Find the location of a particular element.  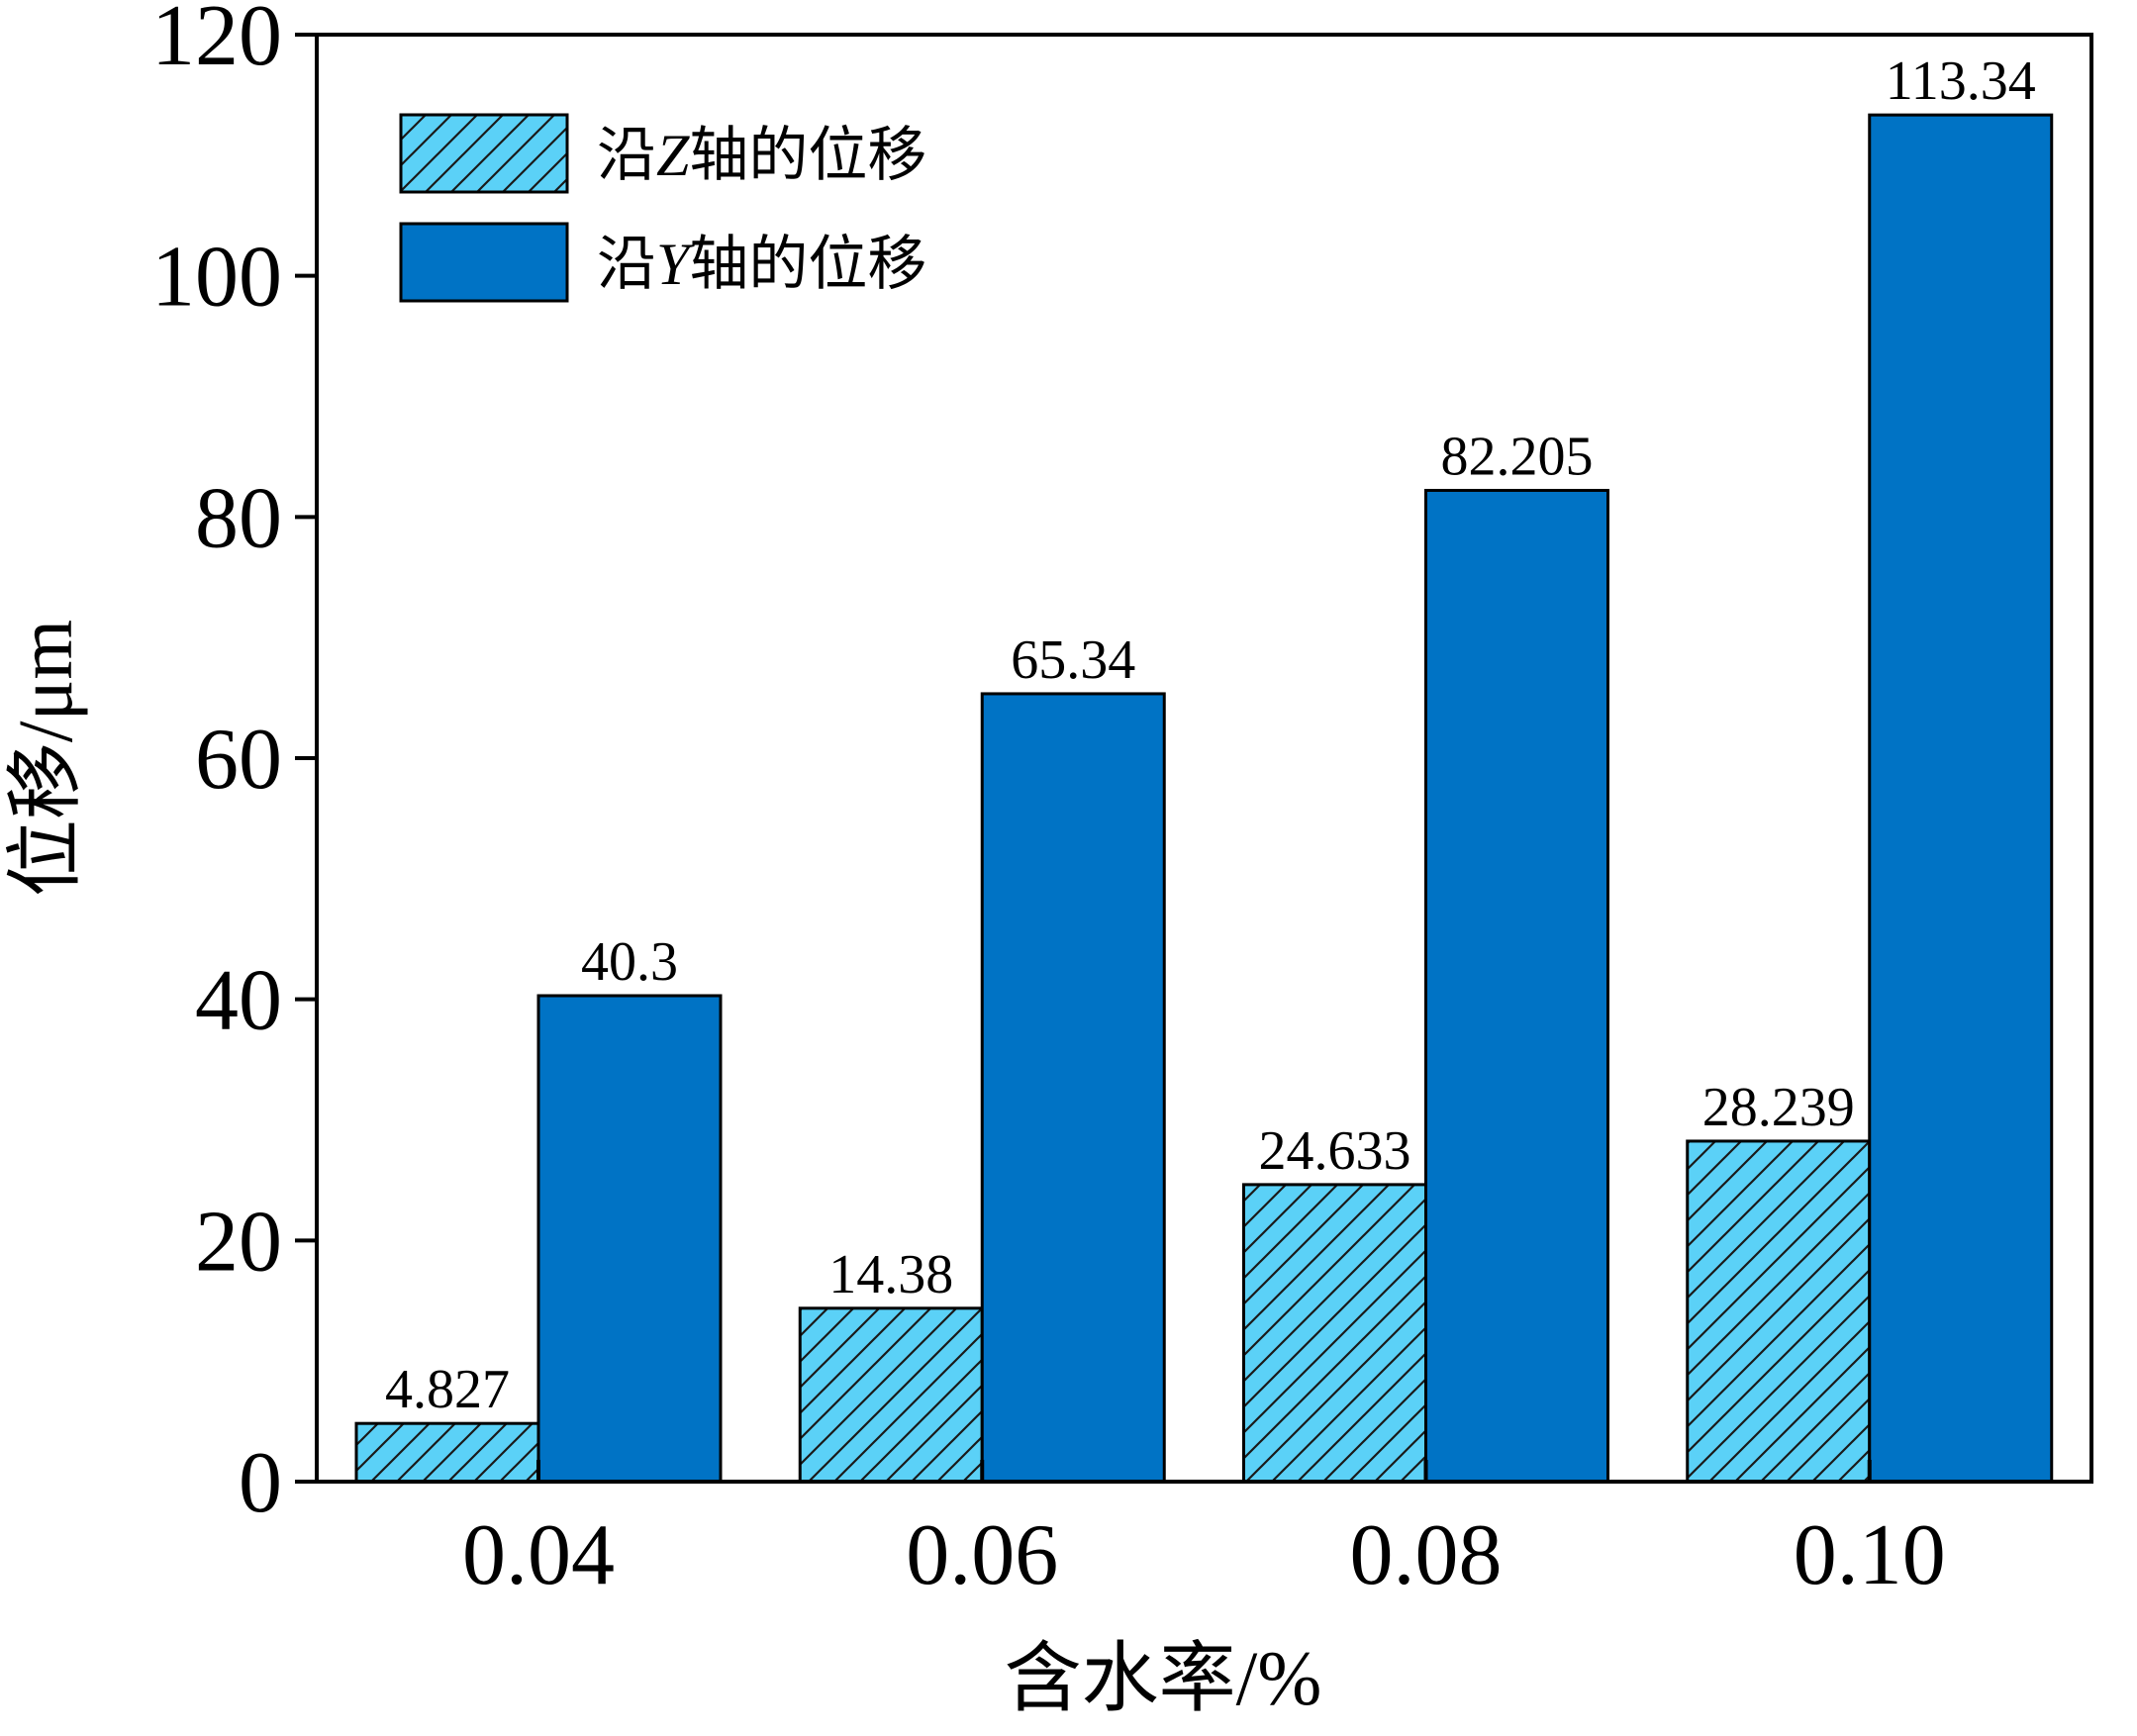

legend-label-series2: 沿Y轴的位移 is located at coordinates (761, 264).